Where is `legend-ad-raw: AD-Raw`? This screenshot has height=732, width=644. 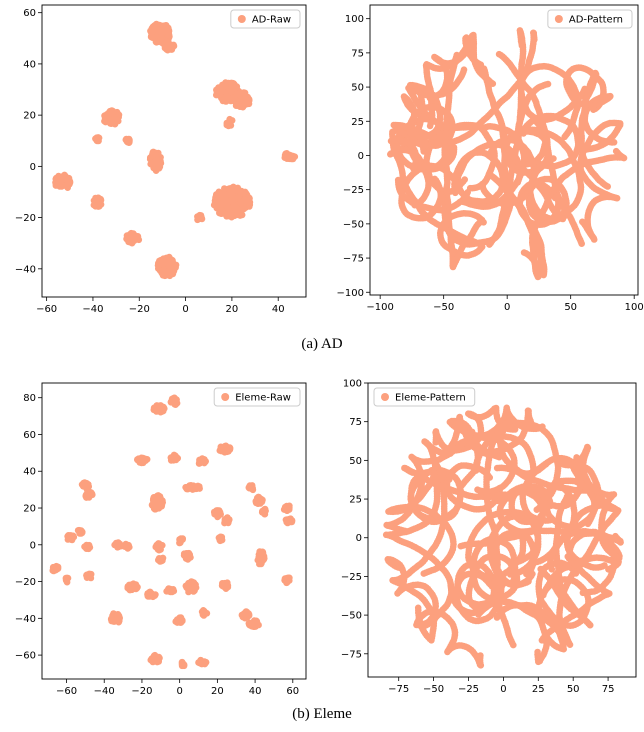
legend-ad-raw: AD-Raw is located at coordinates (265, 19).